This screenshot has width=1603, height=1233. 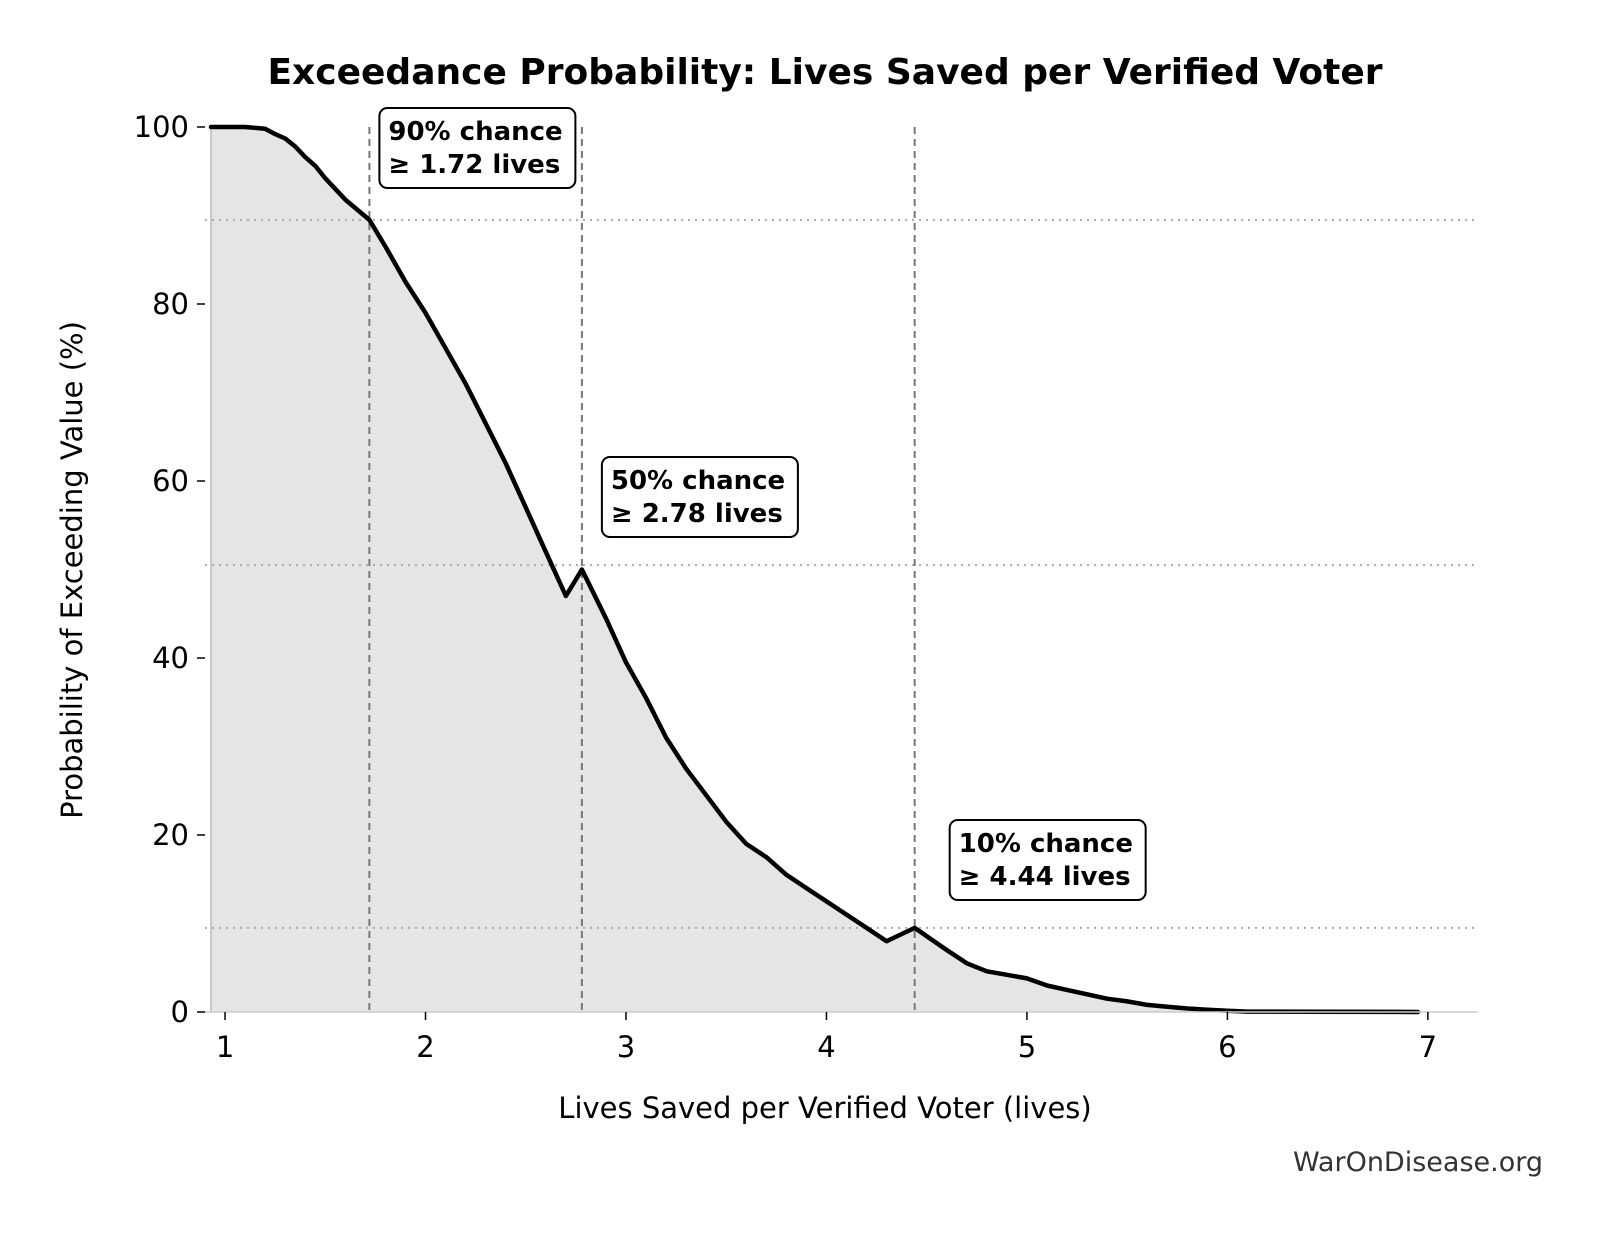 What do you see at coordinates (161, 127) in the screenshot?
I see `y-tick-label: 100` at bounding box center [161, 127].